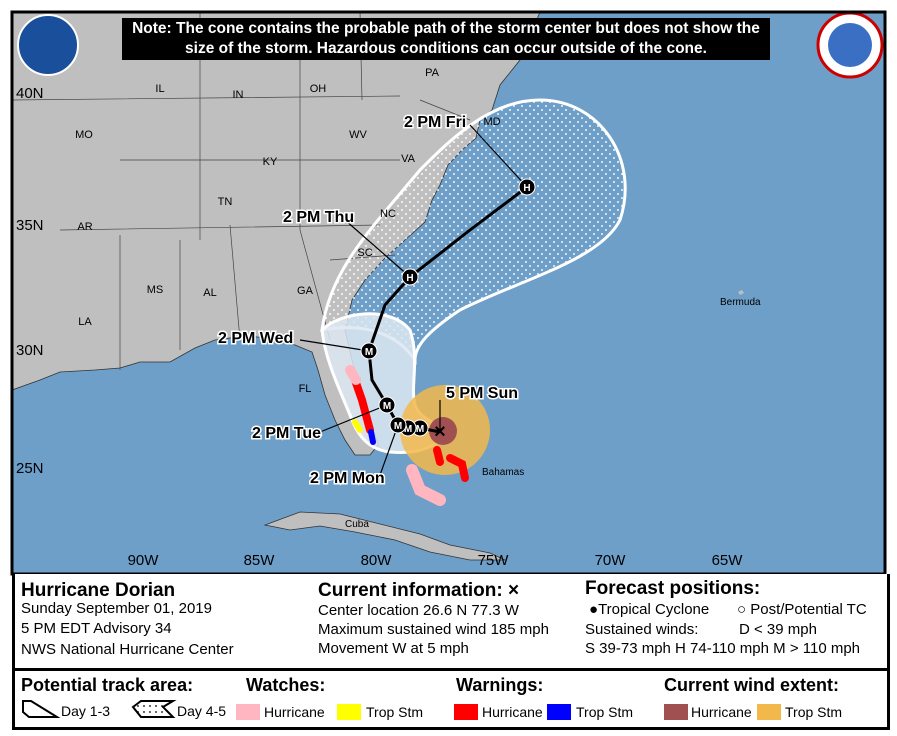 Image resolution: width=897 pixels, height=736 pixels. I want to click on state-label: AL, so click(209, 293).